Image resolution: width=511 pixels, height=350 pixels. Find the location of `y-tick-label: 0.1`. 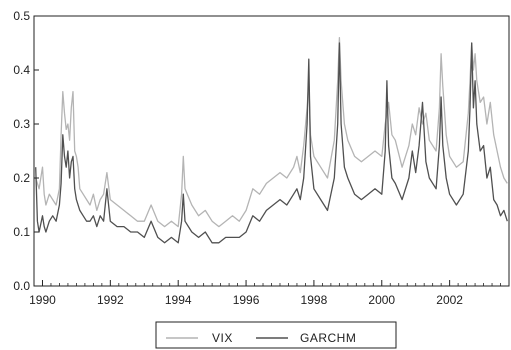

y-tick-label: 0.1 is located at coordinates (21, 232).